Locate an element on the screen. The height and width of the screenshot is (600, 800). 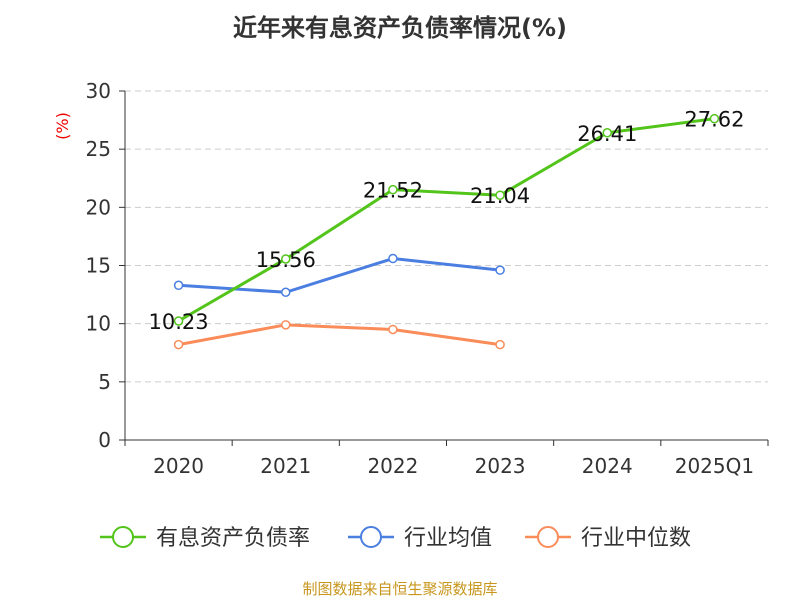
x-tick-label: 2025Q1 is located at coordinates (714, 466).